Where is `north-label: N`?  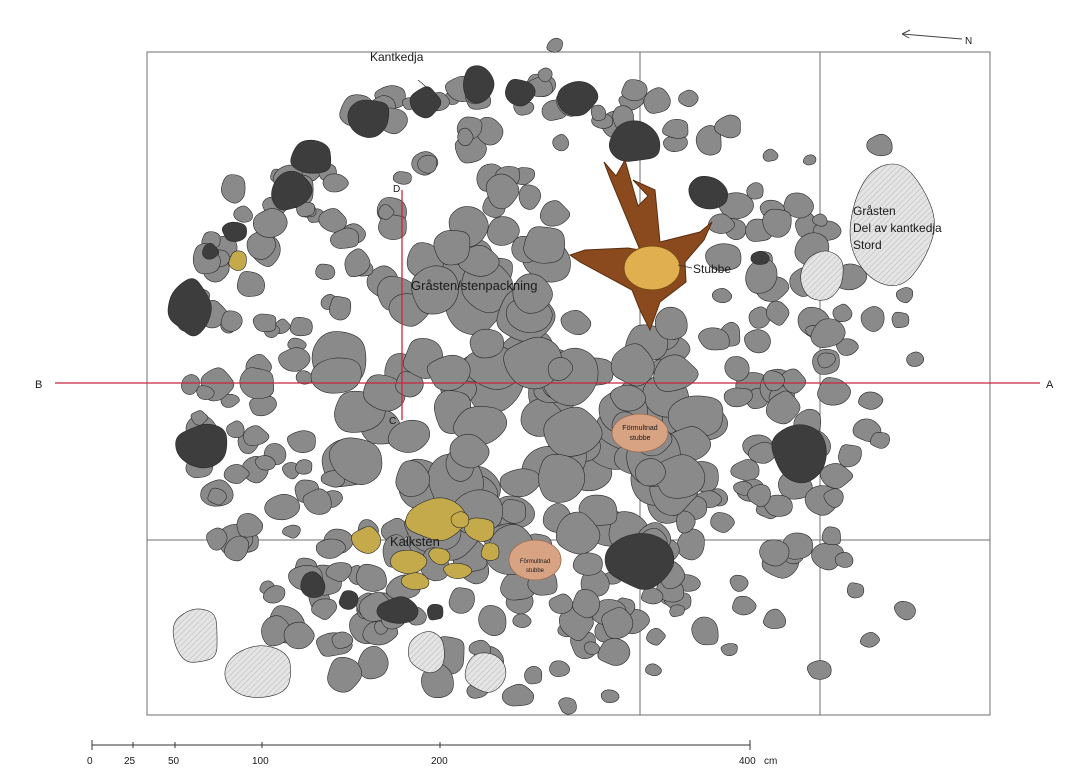 north-label: N is located at coordinates (968, 41).